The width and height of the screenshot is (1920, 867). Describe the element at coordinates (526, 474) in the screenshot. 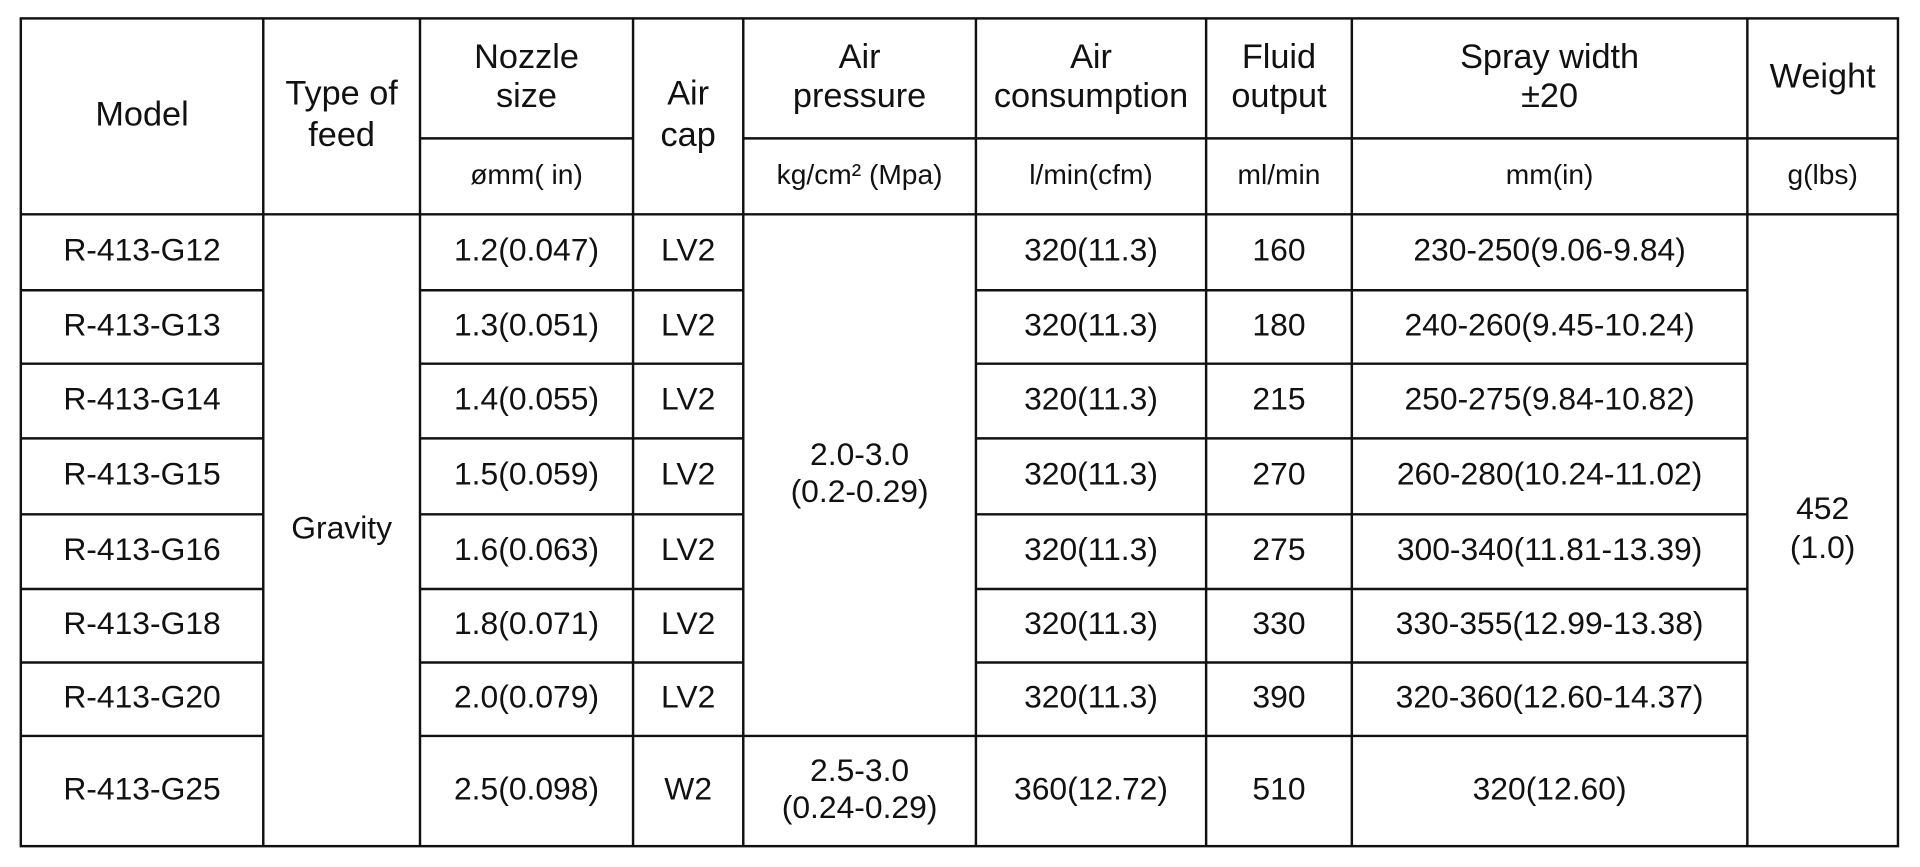

I see `cell-nozzle: 1.5(0.059)` at that location.